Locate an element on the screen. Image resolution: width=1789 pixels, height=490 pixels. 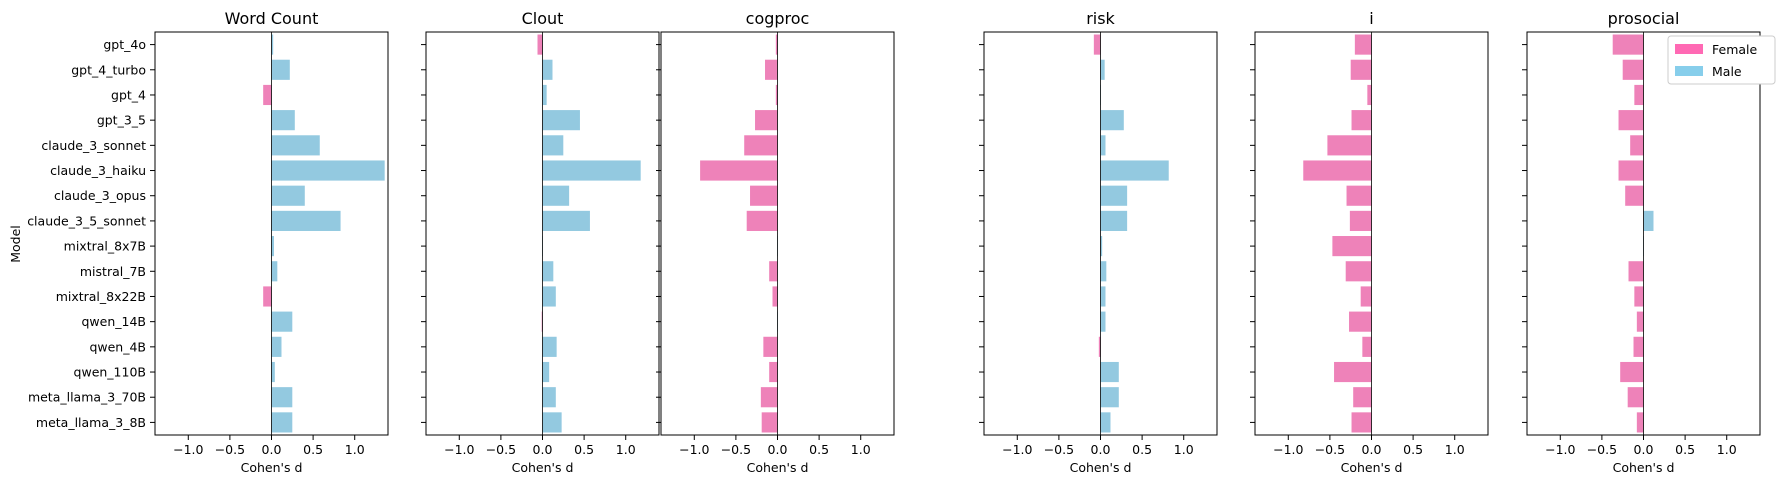
panel-3: risk −1.0 −0.5 0.0 0.5 1.0 Cohen's d is located at coordinates (1098, 242).